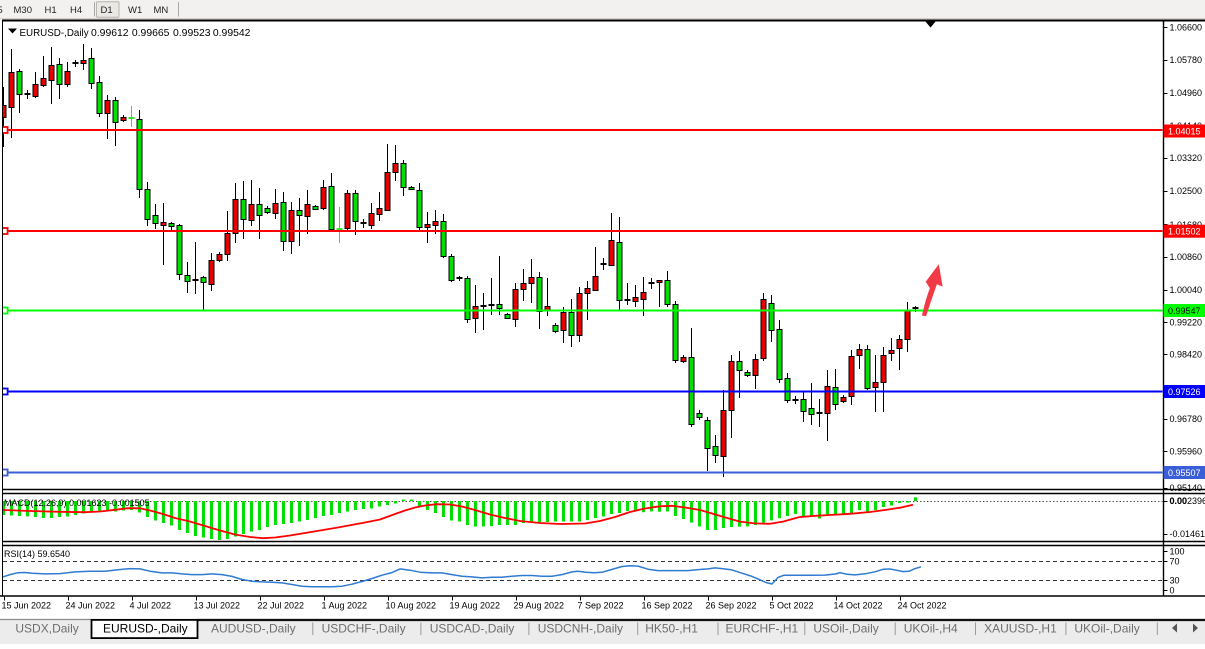 The width and height of the screenshot is (1205, 649). Describe the element at coordinates (1175, 562) in the screenshot. I see `svg-text: 70` at that location.